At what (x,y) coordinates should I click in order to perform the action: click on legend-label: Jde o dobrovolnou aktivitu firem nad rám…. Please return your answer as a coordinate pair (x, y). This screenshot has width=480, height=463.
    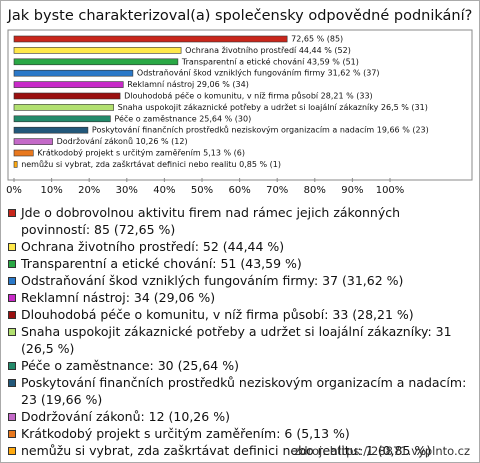
    Looking at the image, I should click on (211, 221).